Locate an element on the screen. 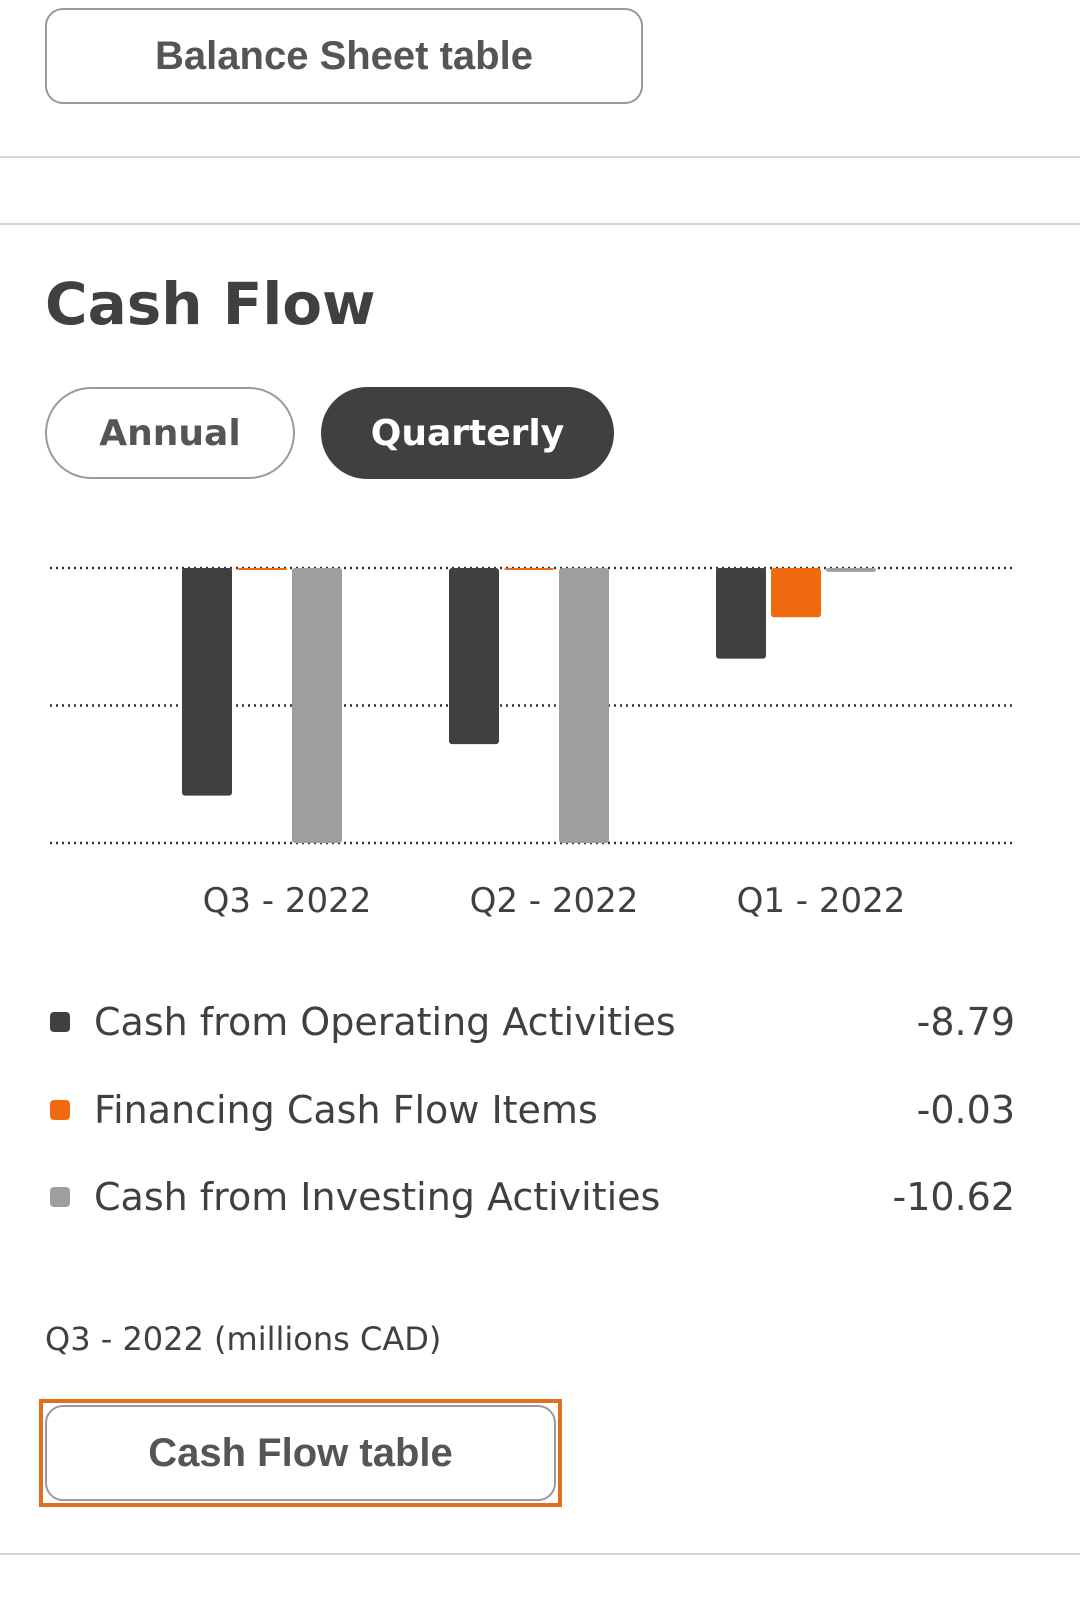 The image size is (1080, 1600). x-tick-label: Q3 - 2022 is located at coordinates (287, 901).